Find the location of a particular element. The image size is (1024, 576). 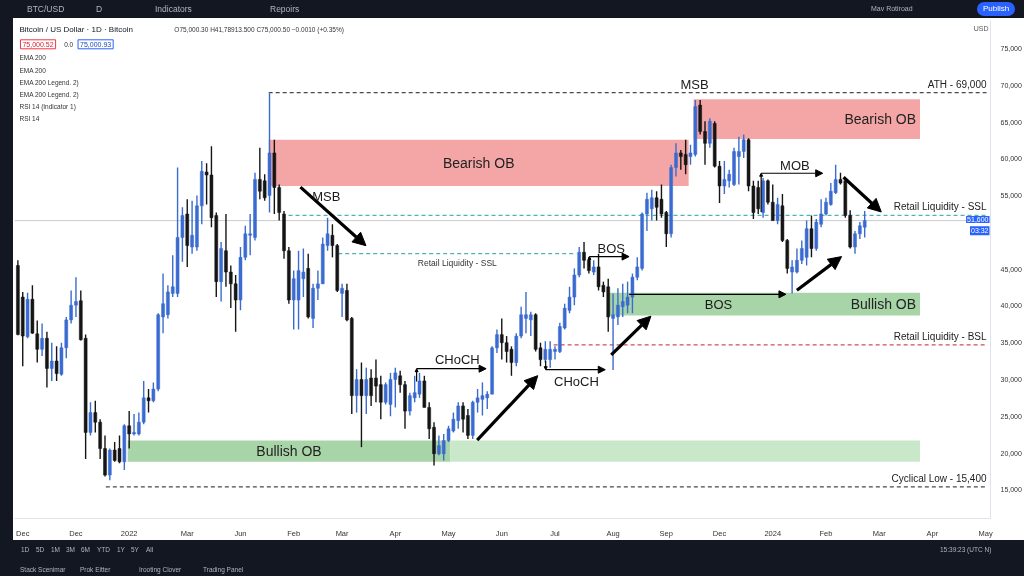

text: Bitcoin / US Dollar · 1D · Bitcoin is located at coordinates (76, 29).